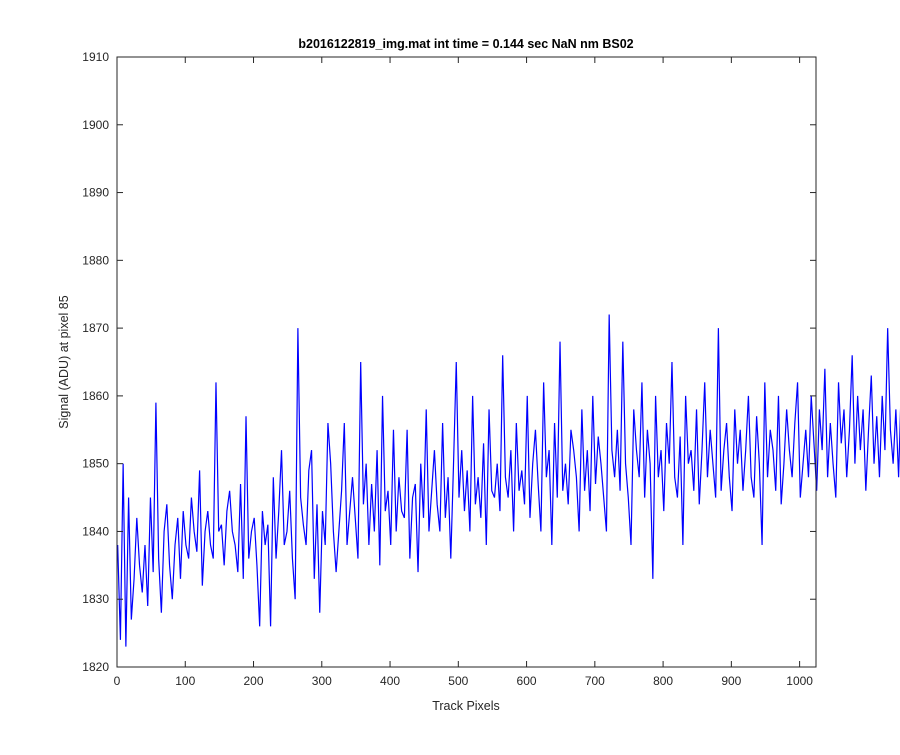 The image size is (900, 755). I want to click on x-tick-label: 0, so click(117, 681).